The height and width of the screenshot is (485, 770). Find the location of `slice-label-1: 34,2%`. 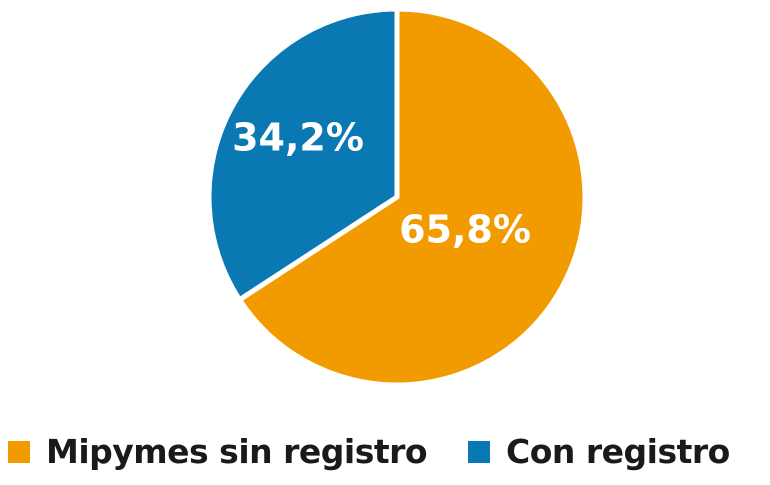

slice-label-1: 34,2% is located at coordinates (298, 138).